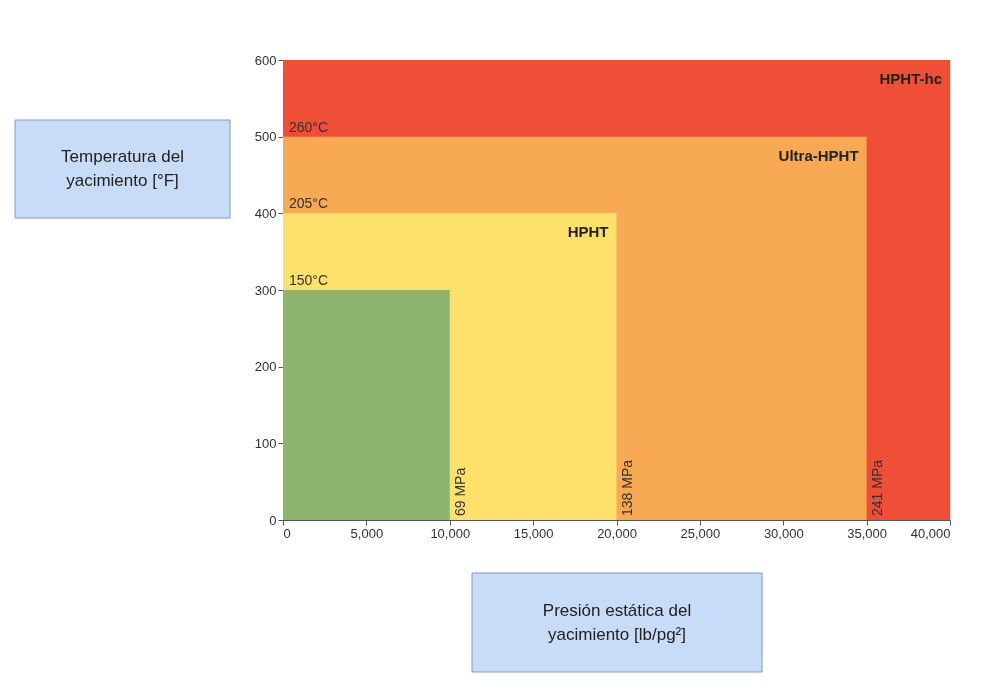  I want to click on series-label: HPHT-hc, so click(910, 78).